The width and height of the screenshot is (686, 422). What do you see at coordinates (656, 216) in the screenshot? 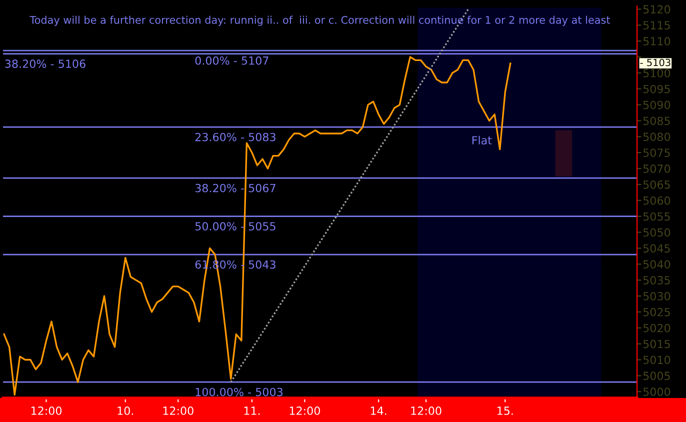
I see `y-tick-label: 5055` at bounding box center [656, 216].